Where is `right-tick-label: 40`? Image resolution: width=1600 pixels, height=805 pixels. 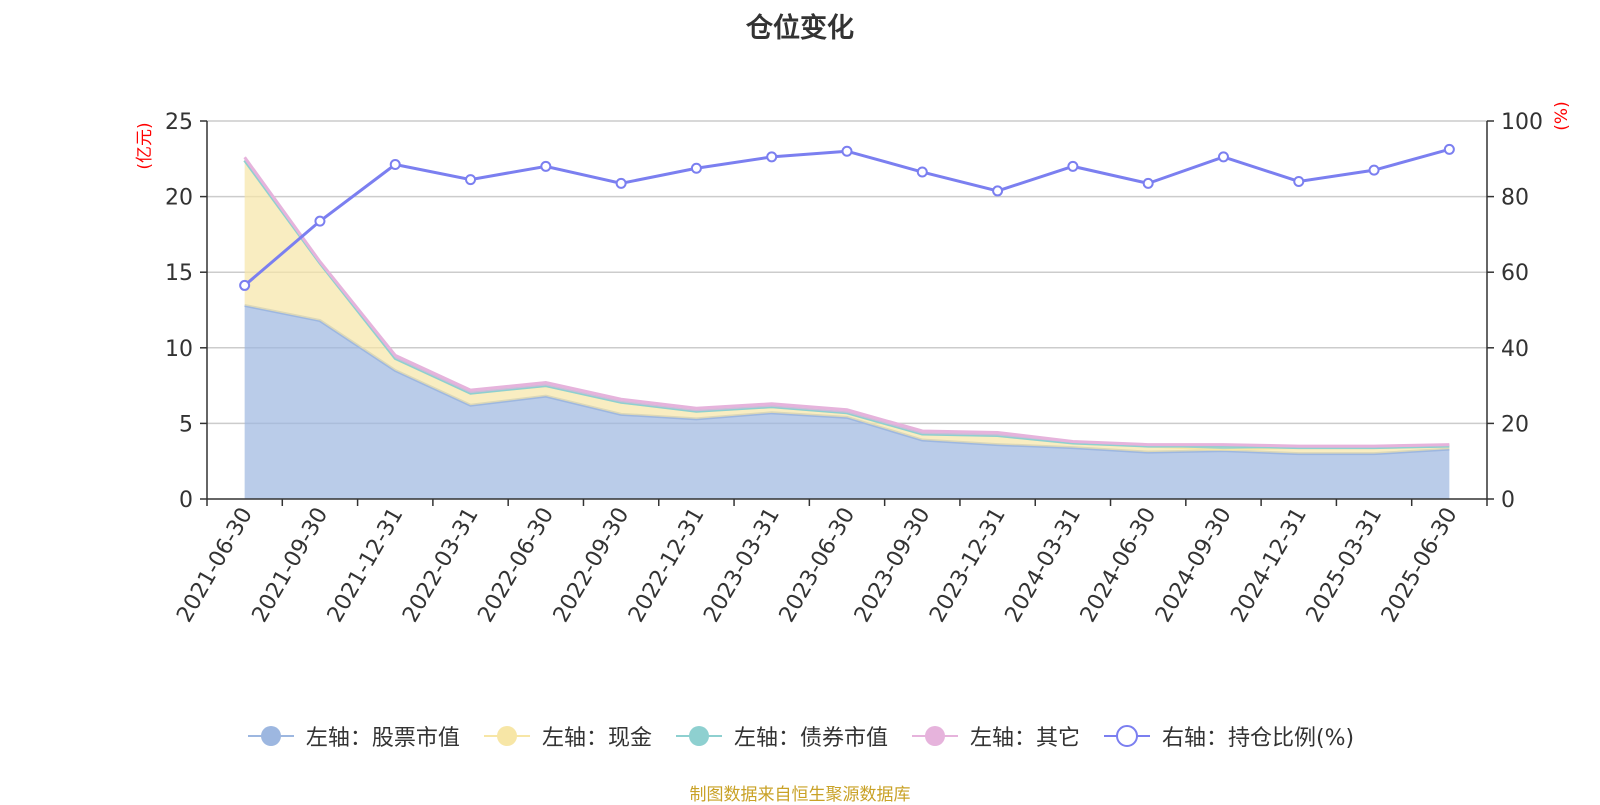 right-tick-label: 40 is located at coordinates (1515, 349).